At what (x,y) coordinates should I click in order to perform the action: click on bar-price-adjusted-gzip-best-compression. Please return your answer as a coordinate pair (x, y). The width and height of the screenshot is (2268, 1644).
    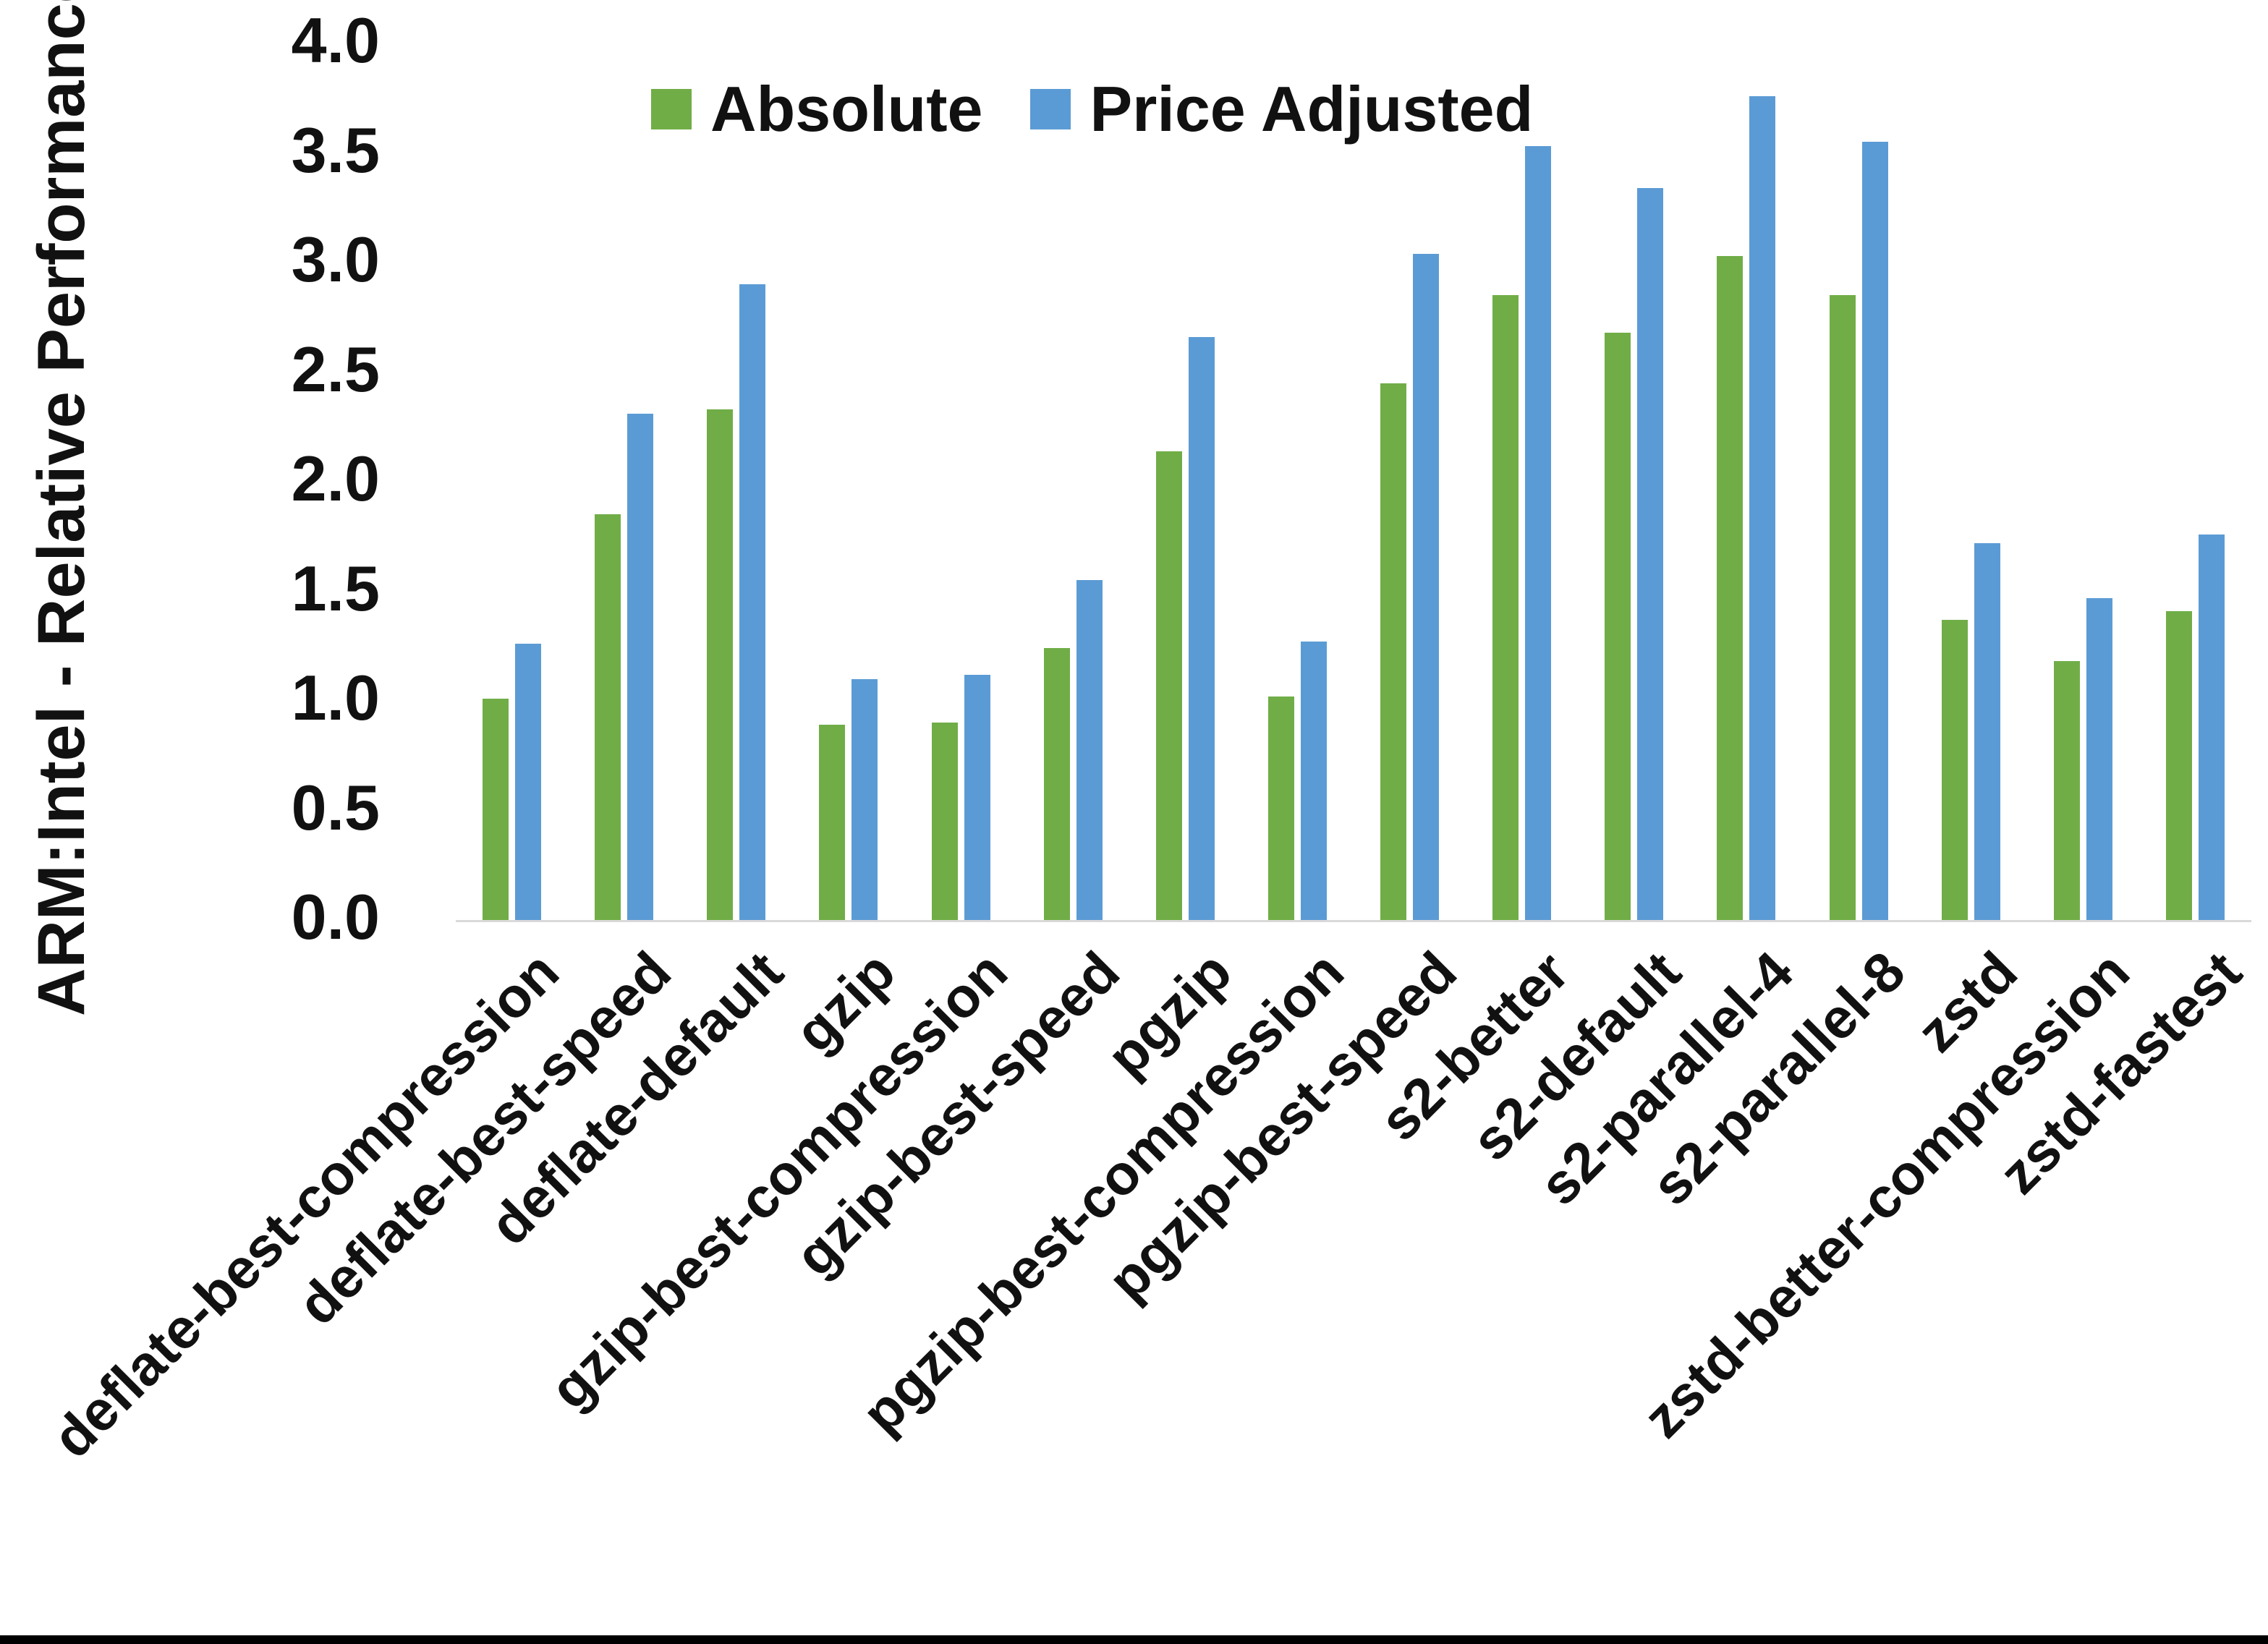
    Looking at the image, I should click on (977, 797).